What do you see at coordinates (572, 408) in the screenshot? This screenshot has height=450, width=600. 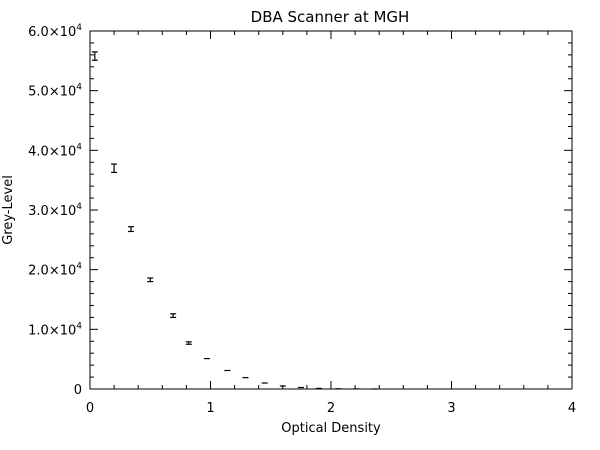 I see `x-tick-label: 4` at bounding box center [572, 408].